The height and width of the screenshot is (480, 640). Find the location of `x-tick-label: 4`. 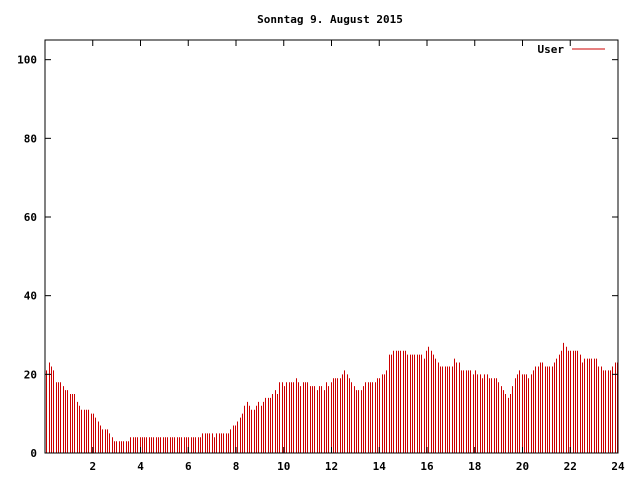

x-tick-label: 4 is located at coordinates (140, 466).